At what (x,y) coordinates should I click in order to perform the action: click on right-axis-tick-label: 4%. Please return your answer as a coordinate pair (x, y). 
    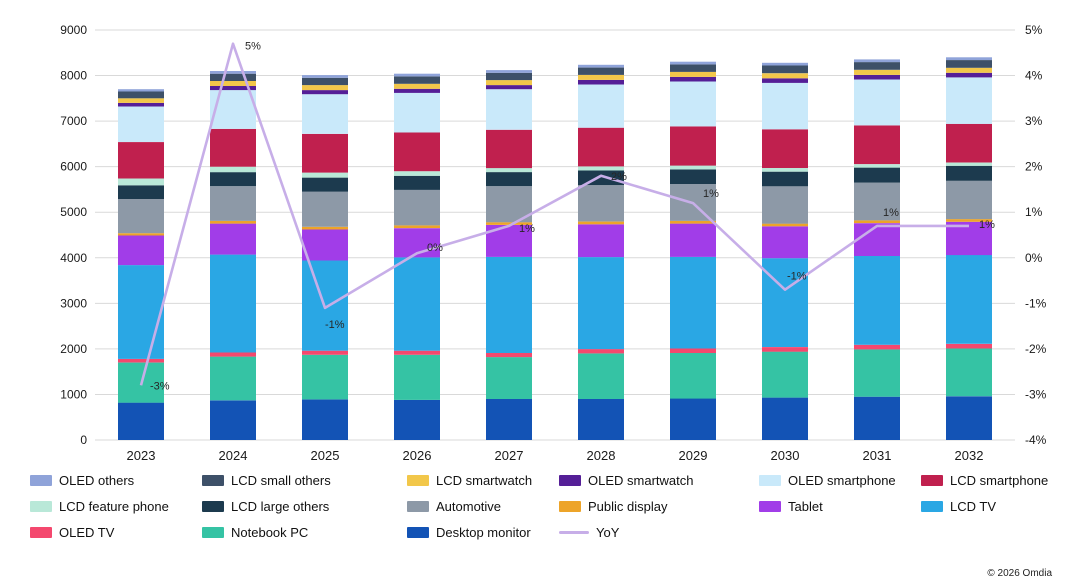
    Looking at the image, I should click on (1034, 76).